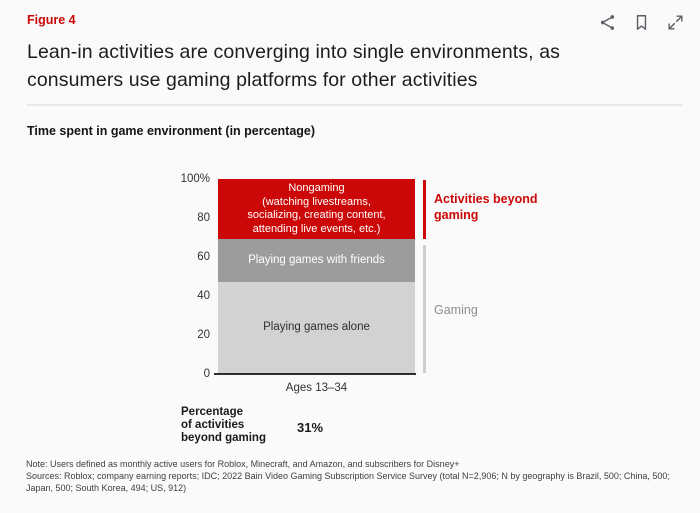  What do you see at coordinates (175, 276) in the screenshot?
I see `y-axis: 100% 80 60 40 20 0` at bounding box center [175, 276].